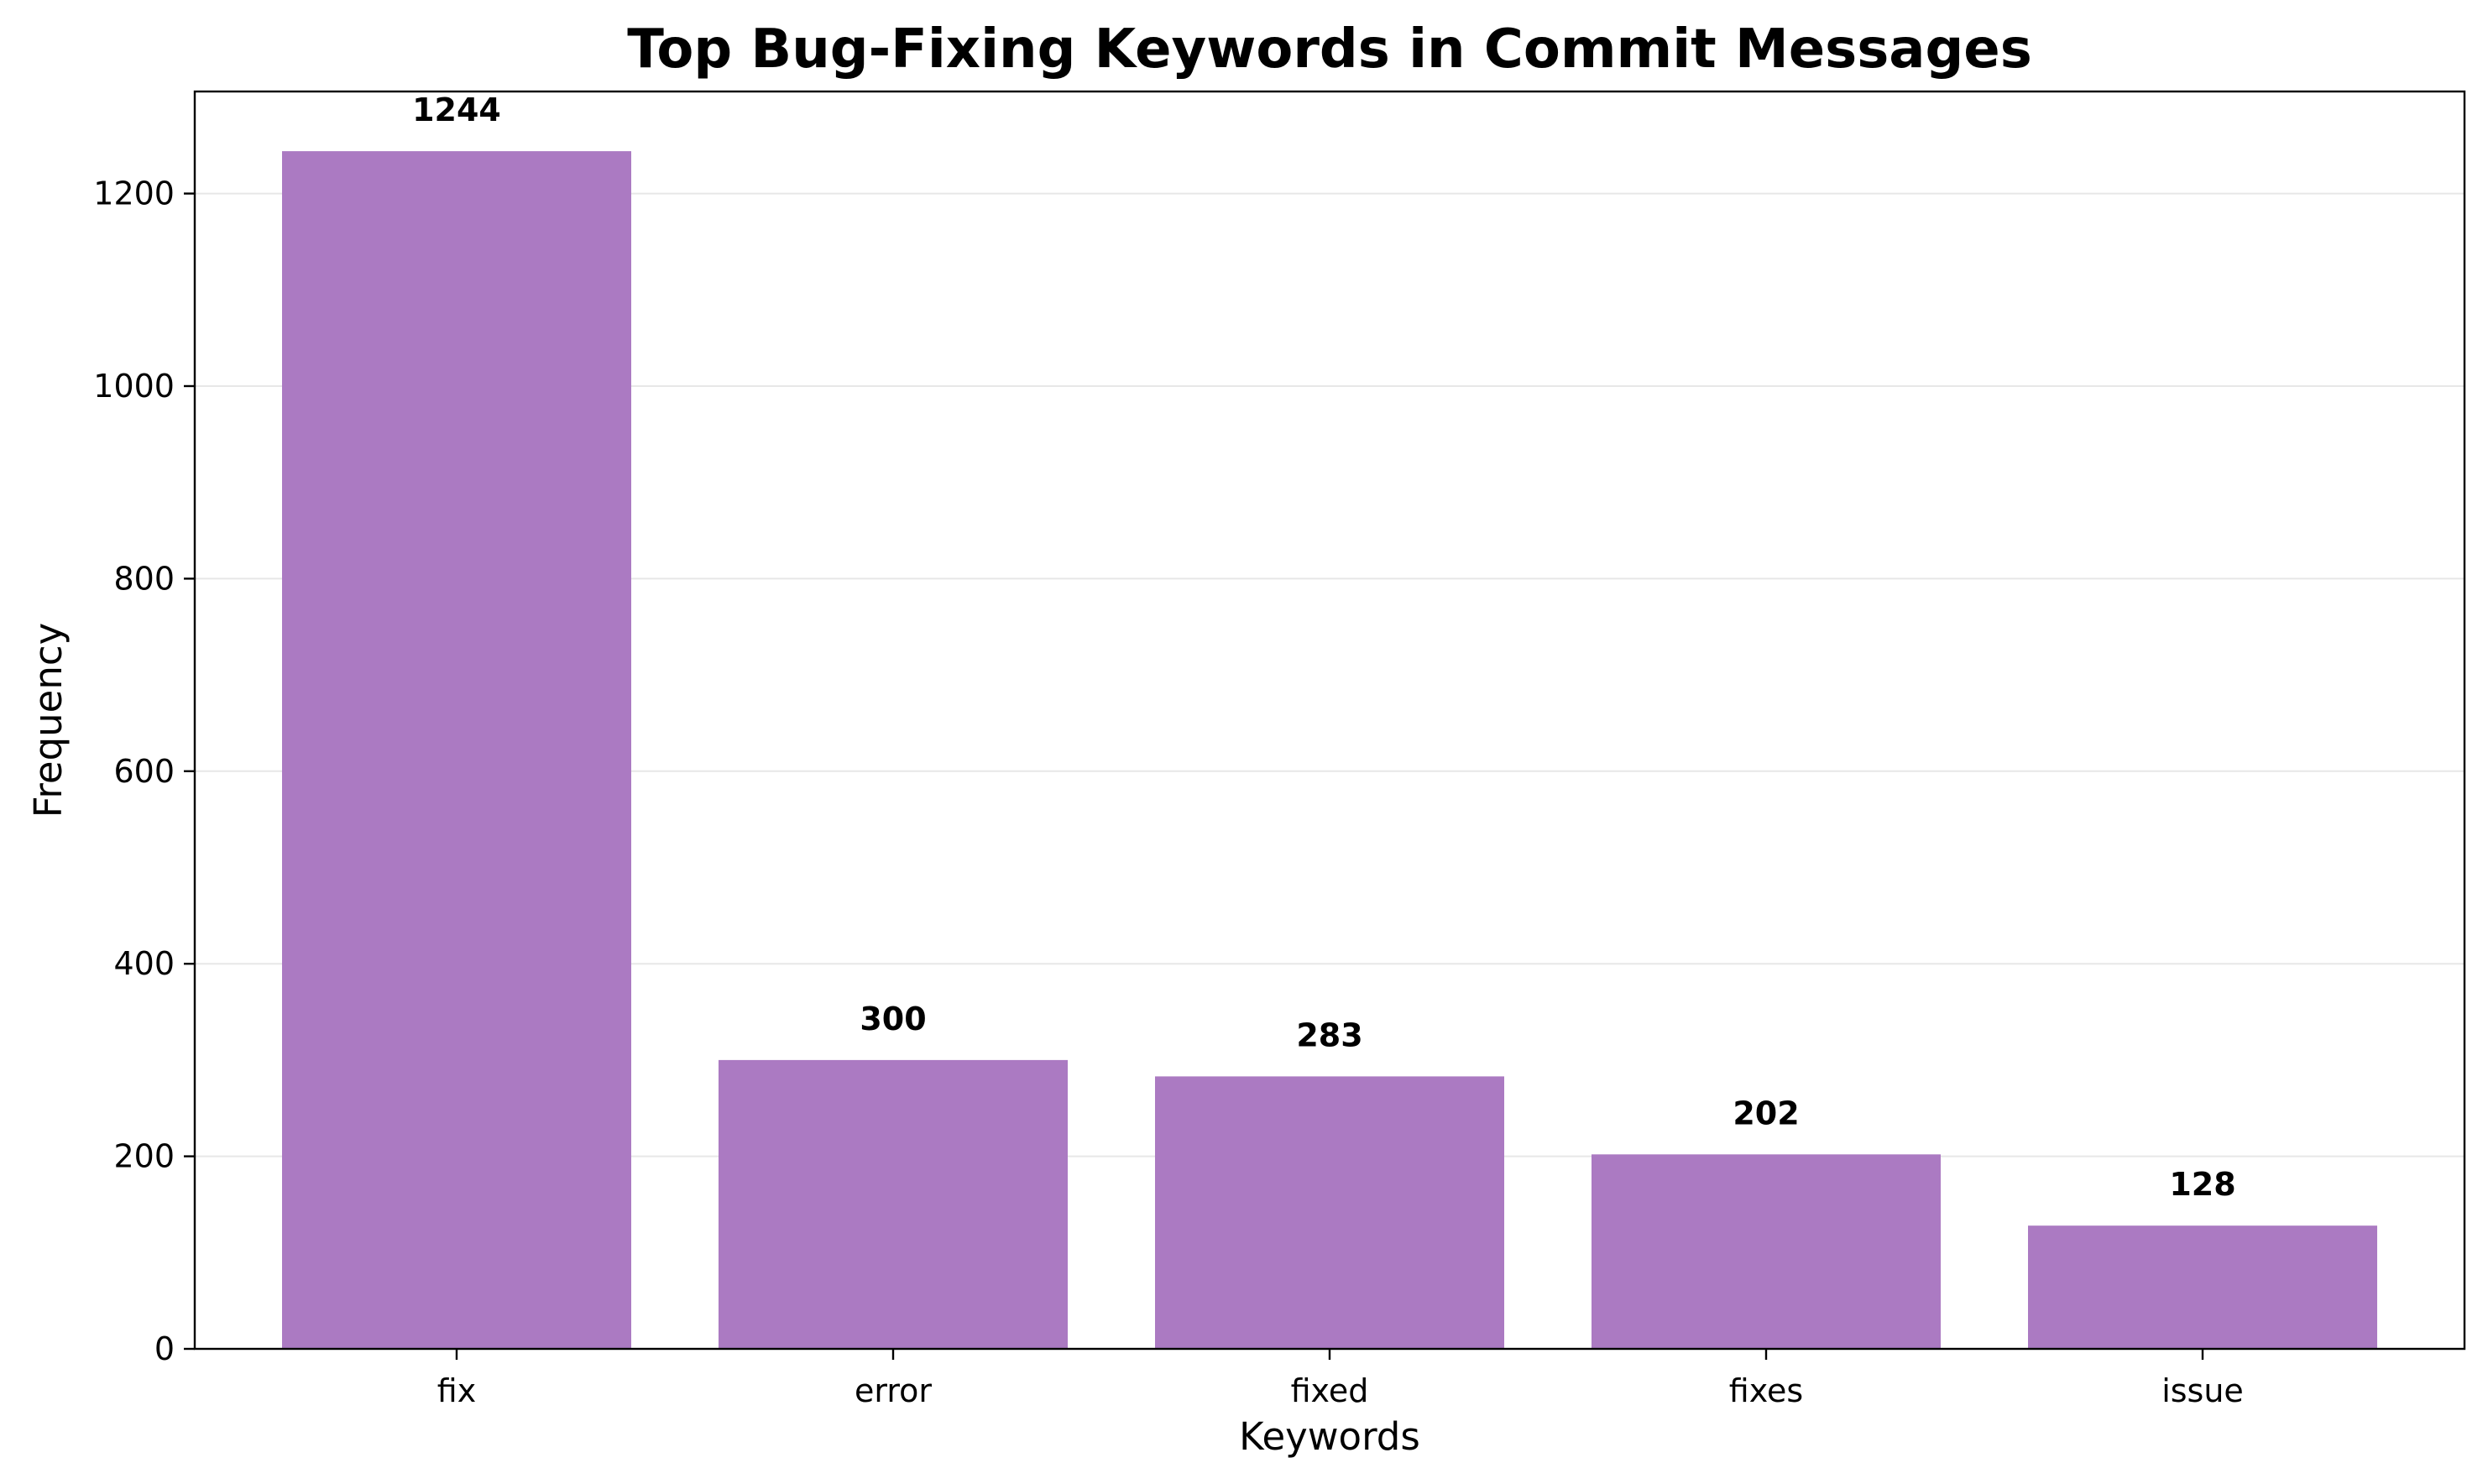 The width and height of the screenshot is (2488, 1484). I want to click on bar-issue, so click(2202, 1287).